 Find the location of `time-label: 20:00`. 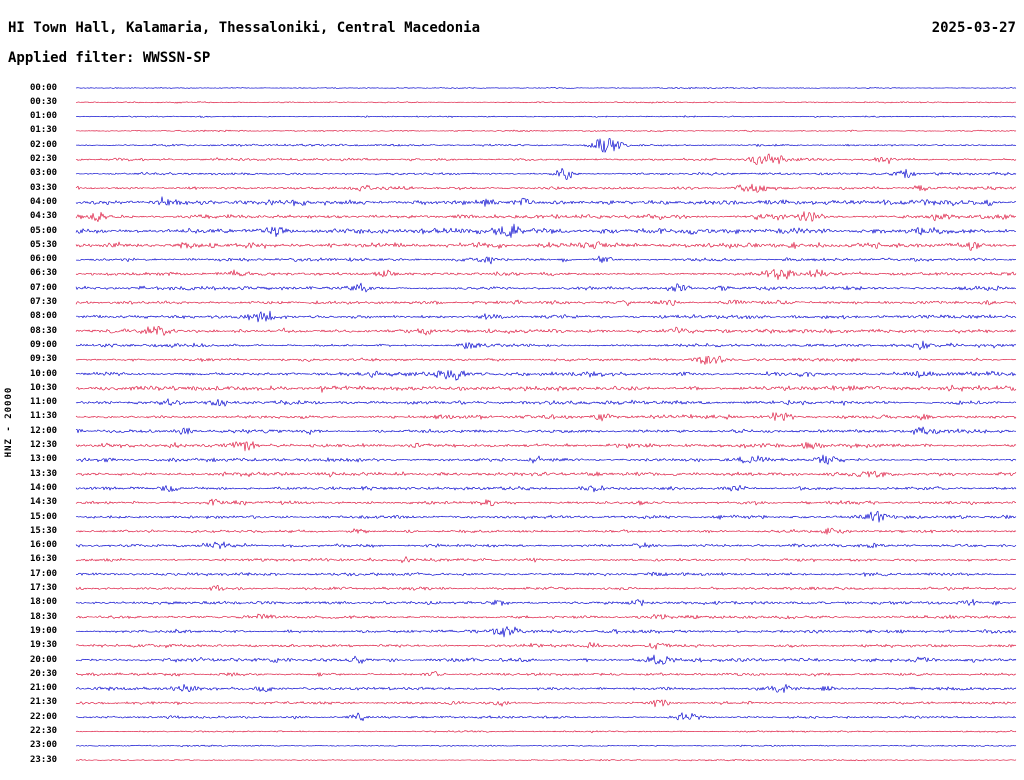

time-label: 20:00 is located at coordinates (44, 659).